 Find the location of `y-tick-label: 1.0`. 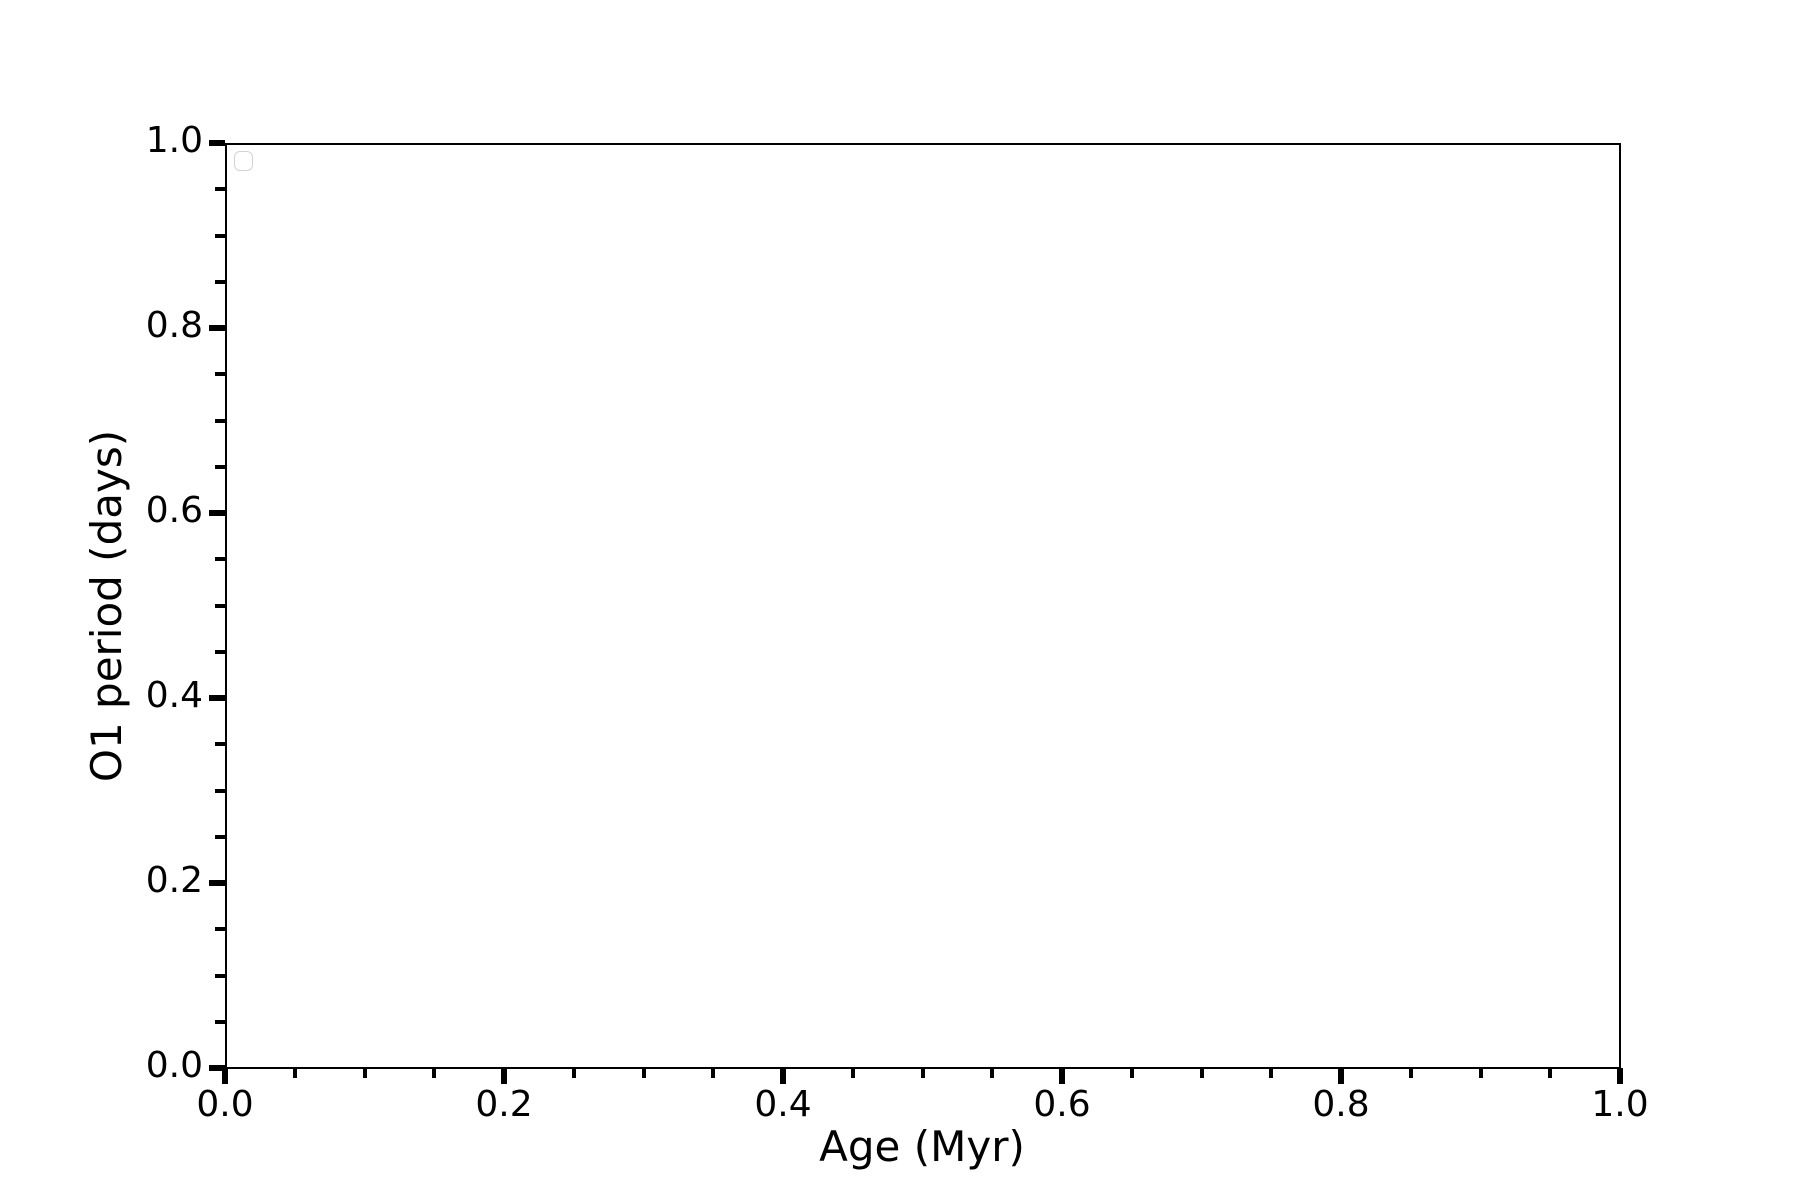

y-tick-label: 1.0 is located at coordinates (174, 141).